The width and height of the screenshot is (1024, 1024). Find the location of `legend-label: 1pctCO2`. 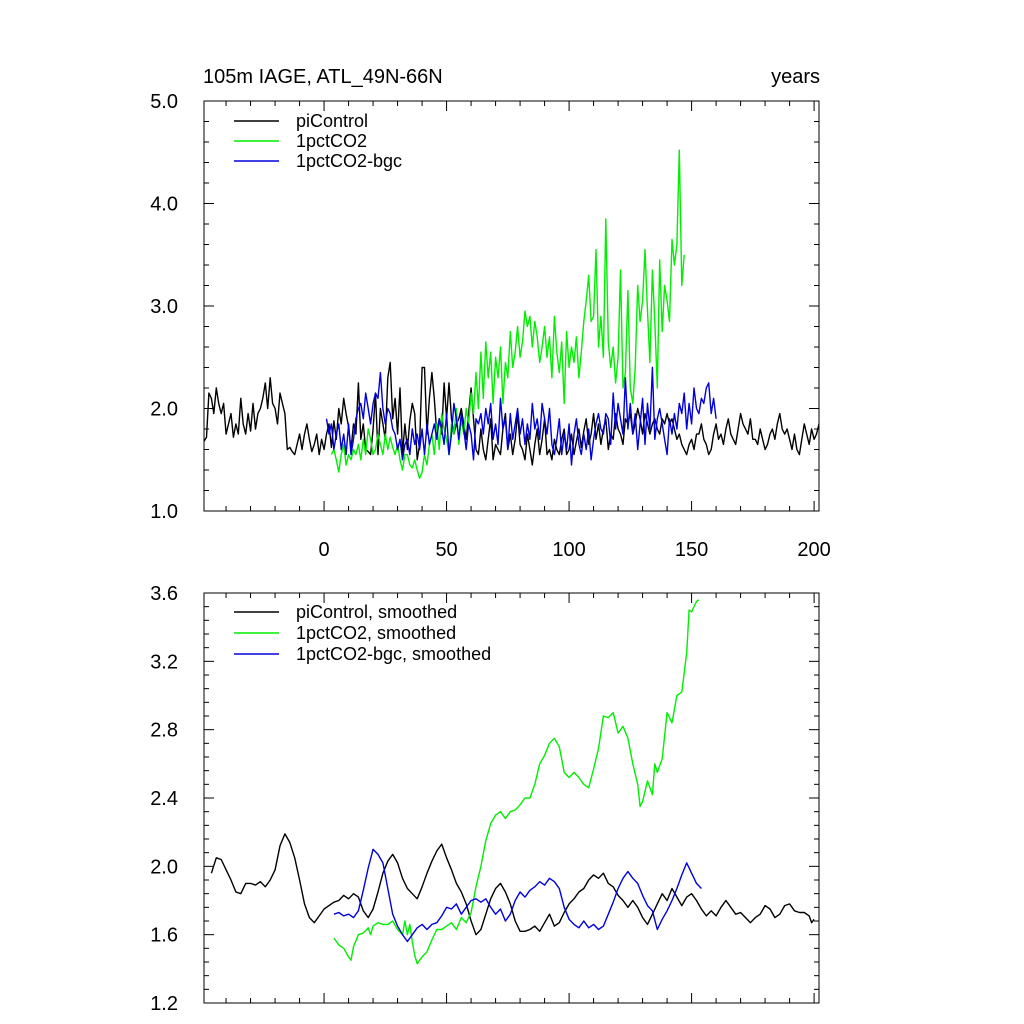

legend-label: 1pctCO2 is located at coordinates (331, 141).